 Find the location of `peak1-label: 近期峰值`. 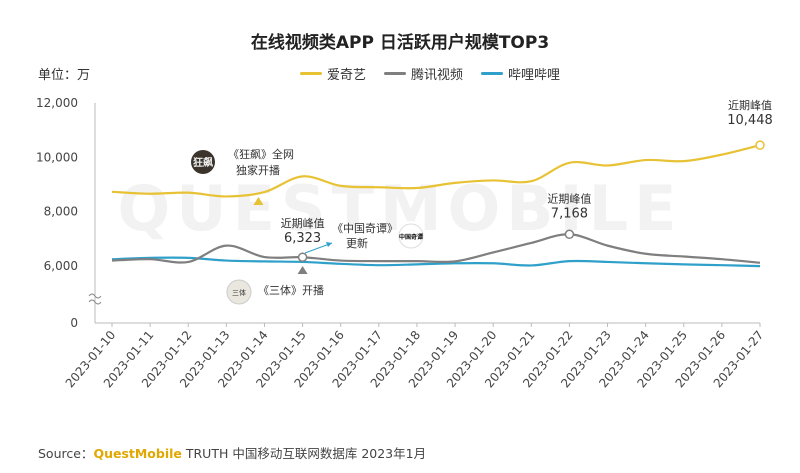

peak1-label: 近期峰值 is located at coordinates (303, 223).